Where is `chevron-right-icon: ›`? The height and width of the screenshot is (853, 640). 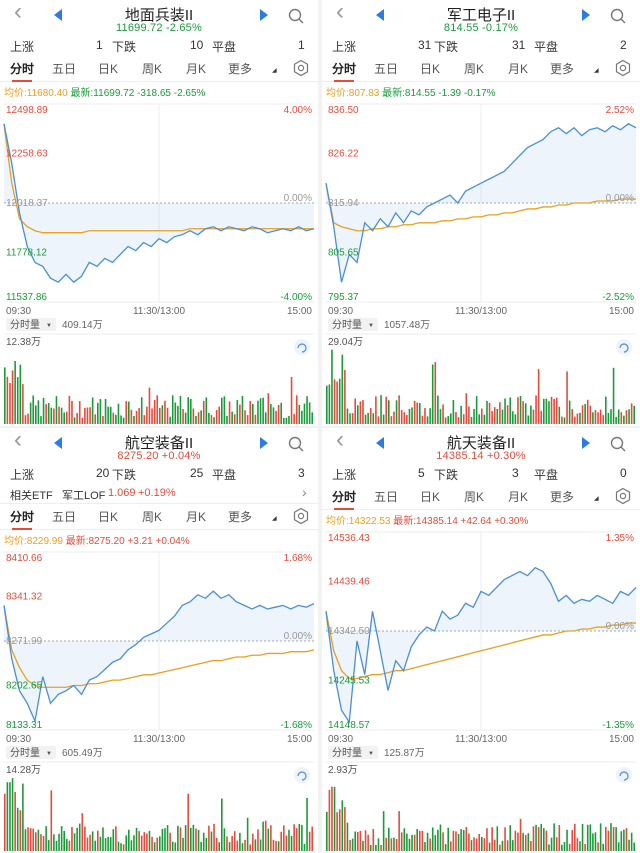 chevron-right-icon: › is located at coordinates (304, 492).